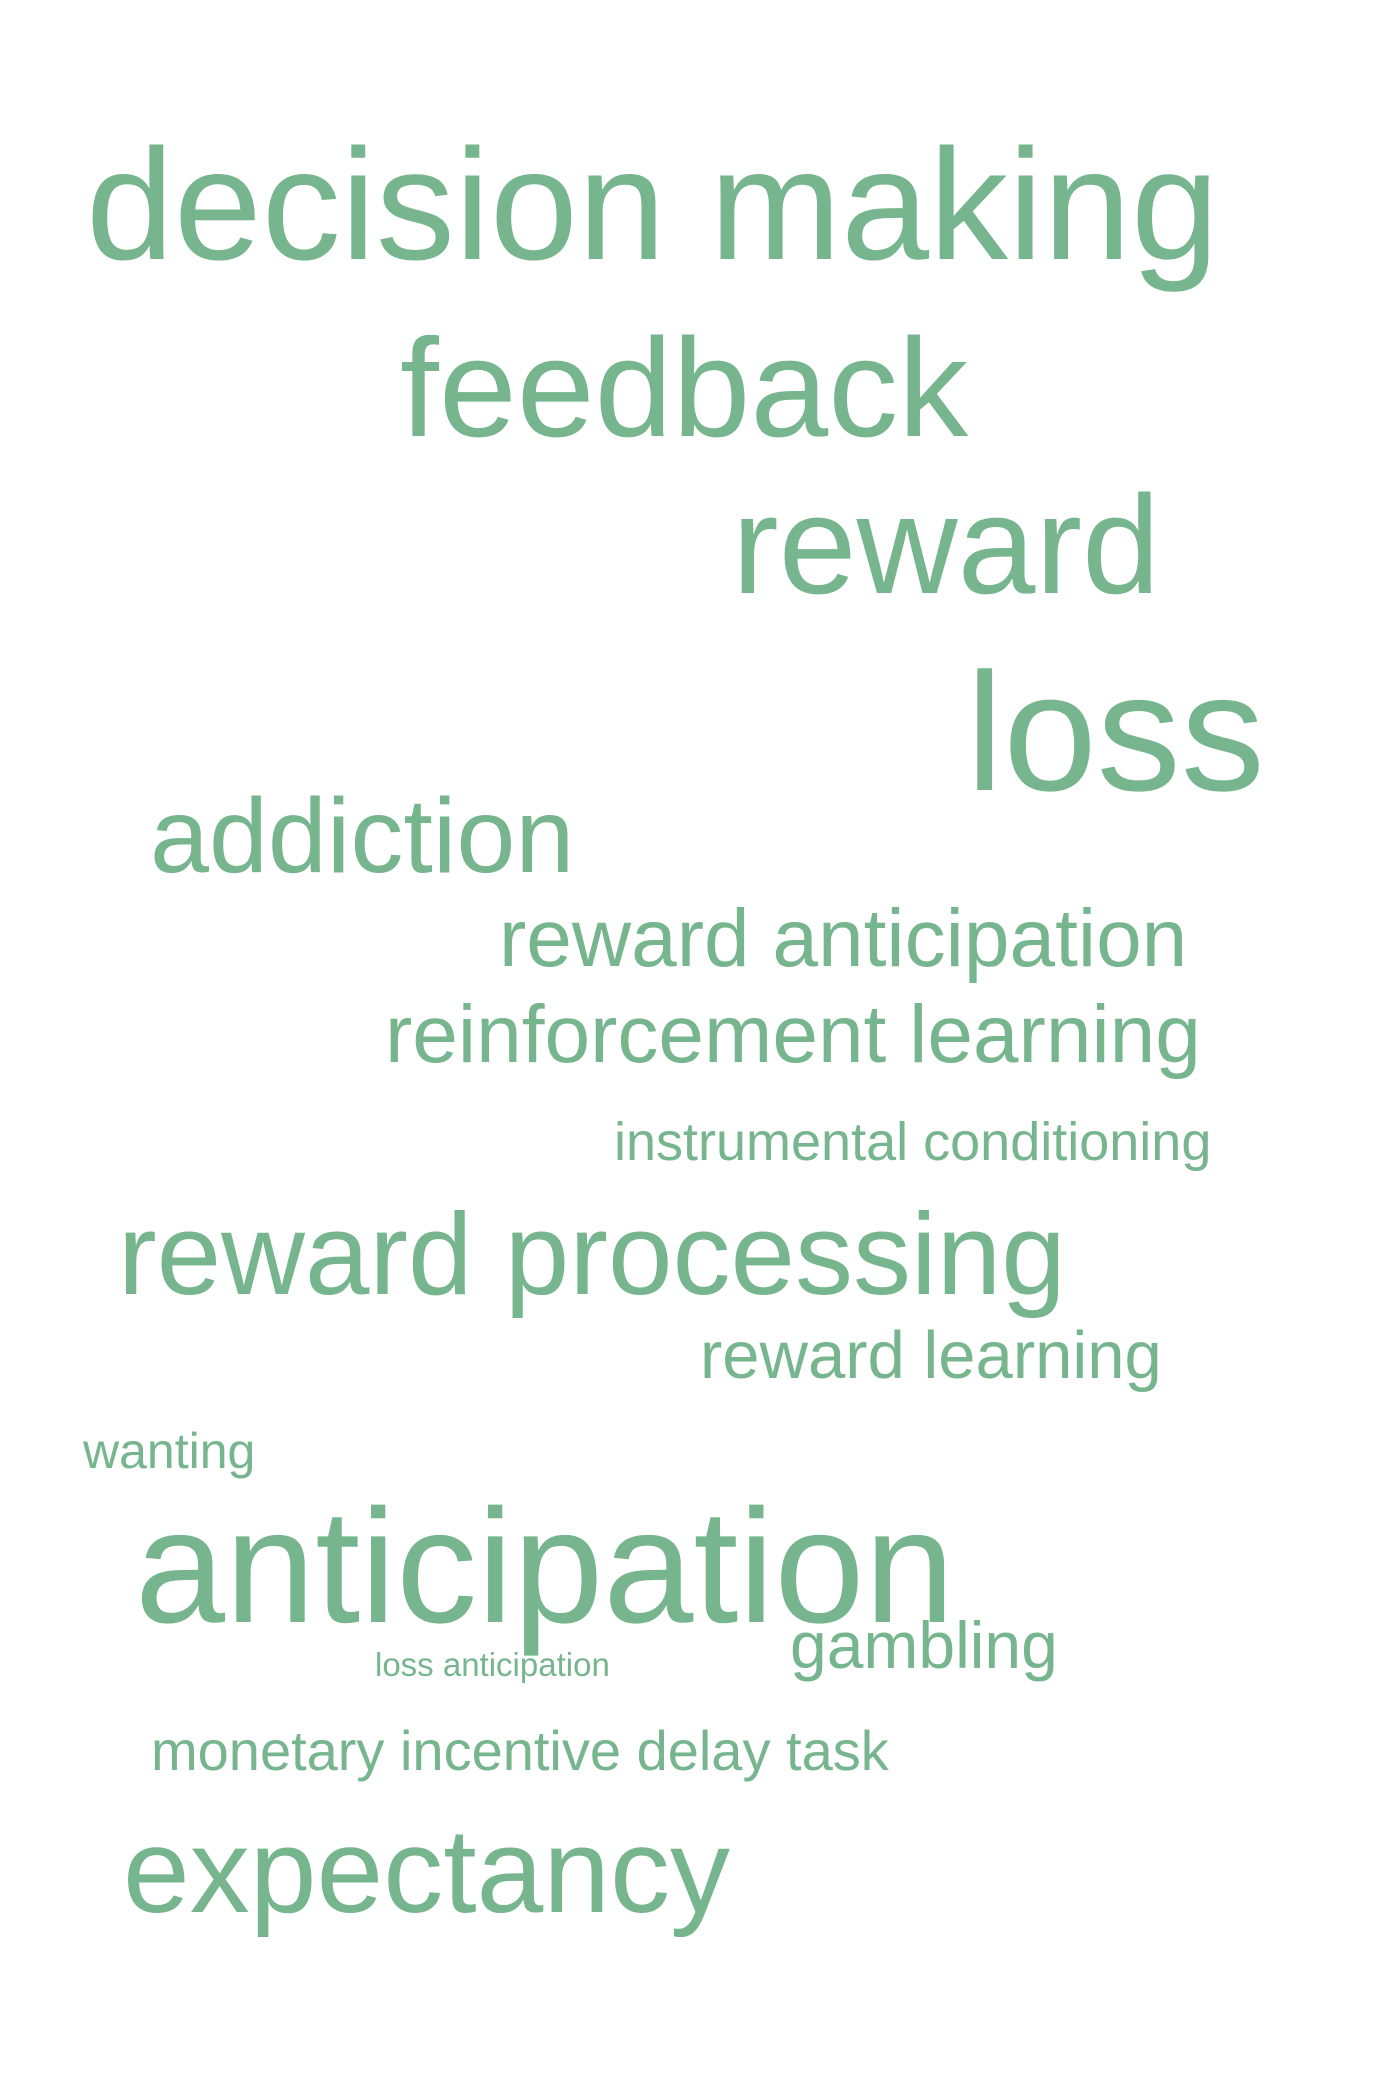 The height and width of the screenshot is (2076, 1400). Describe the element at coordinates (843, 938) in the screenshot. I see `word-reward-anticipation: reward anticipation` at that location.